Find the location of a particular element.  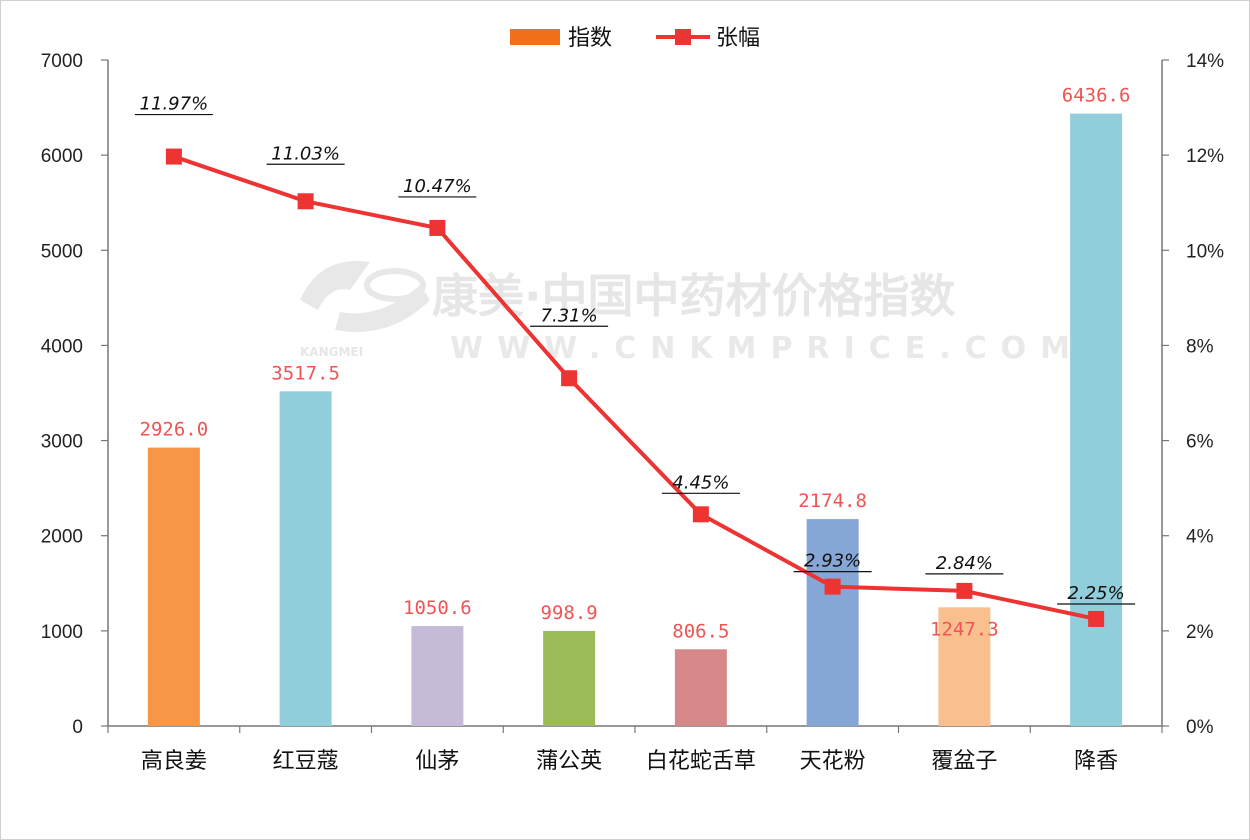

bar-value-label: 6436.6 is located at coordinates (1096, 96).